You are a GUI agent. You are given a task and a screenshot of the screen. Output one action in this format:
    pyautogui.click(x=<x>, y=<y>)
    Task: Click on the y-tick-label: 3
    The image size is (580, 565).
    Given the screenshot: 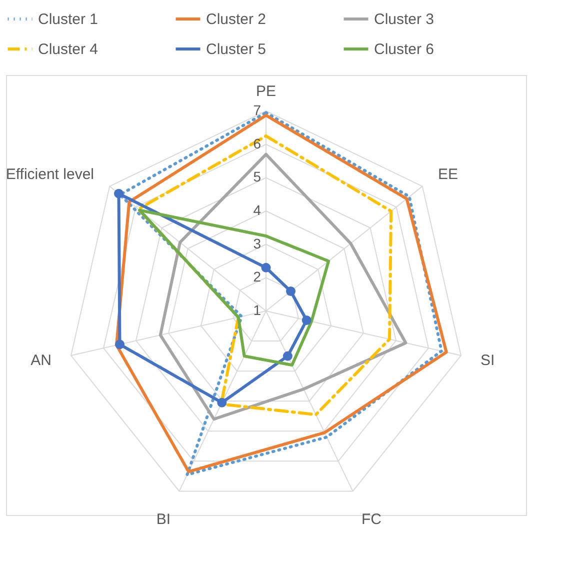 What is the action you would take?
    pyautogui.click(x=257, y=243)
    